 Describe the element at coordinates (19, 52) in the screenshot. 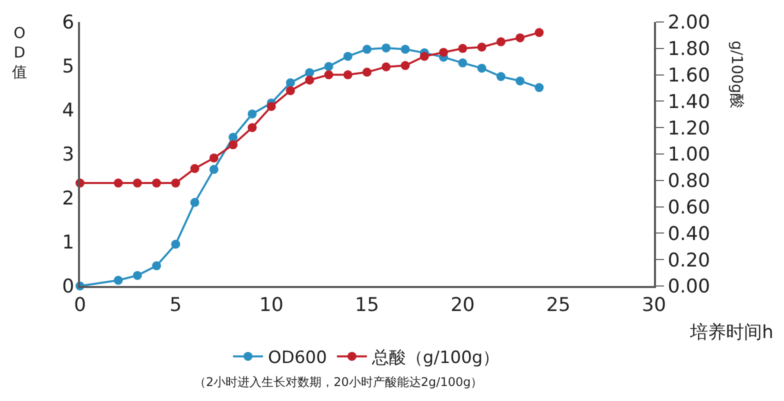

I see `y-axis-title: OD值` at that location.